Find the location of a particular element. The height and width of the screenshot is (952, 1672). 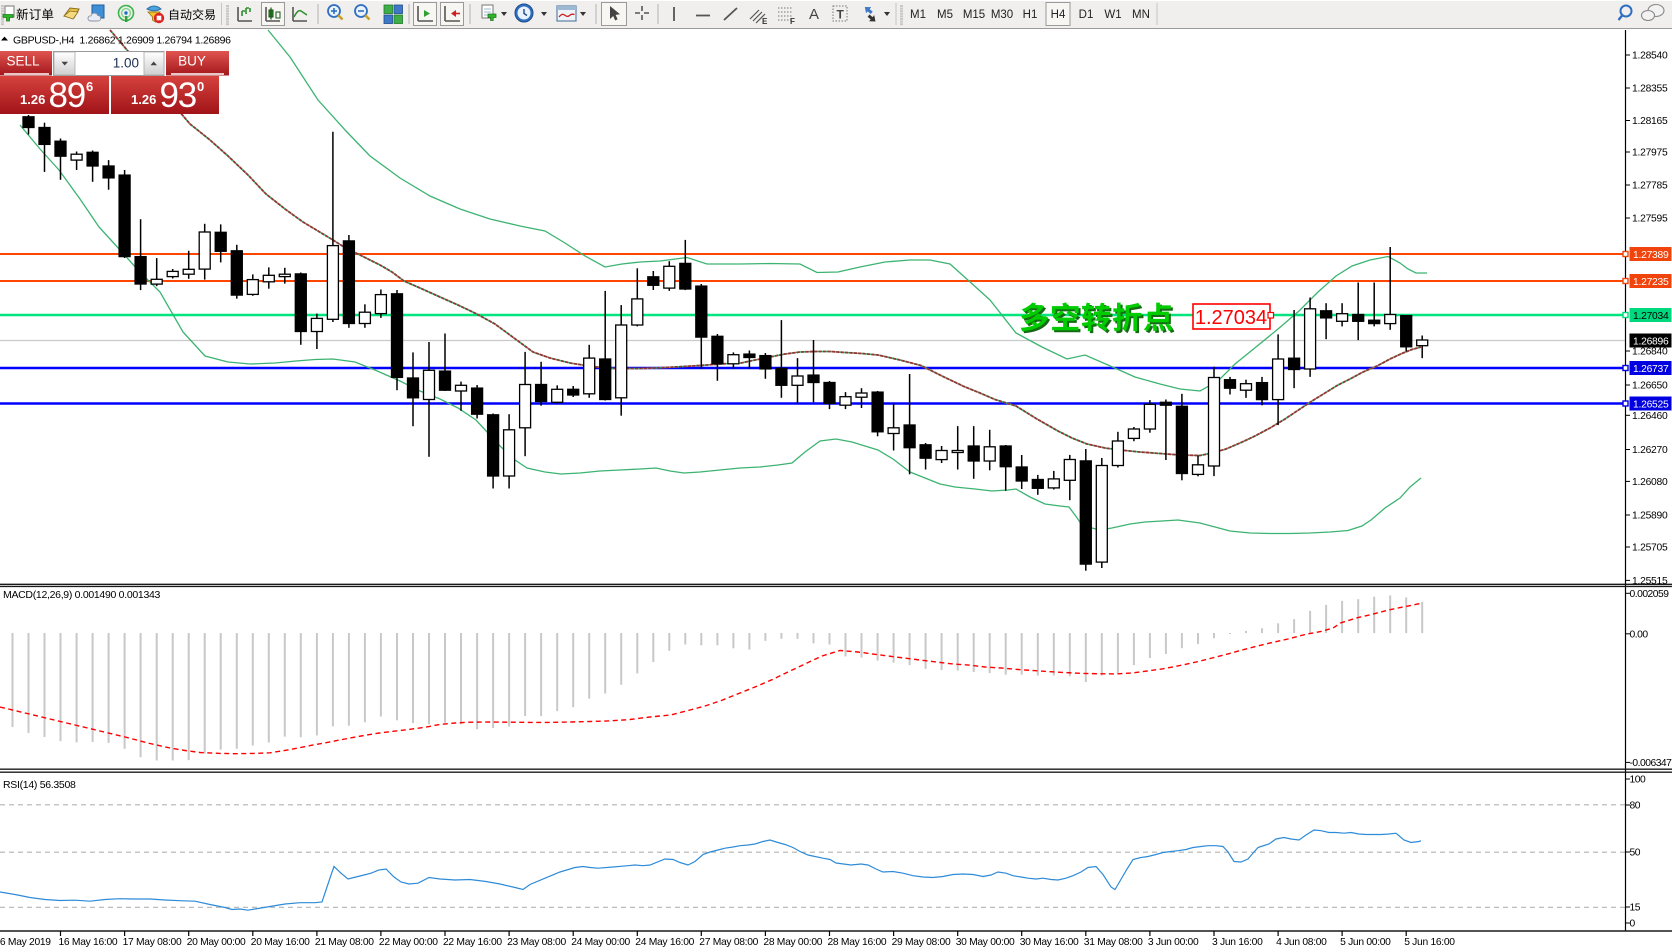

svg-text: 1.27389 is located at coordinates (1651, 255).